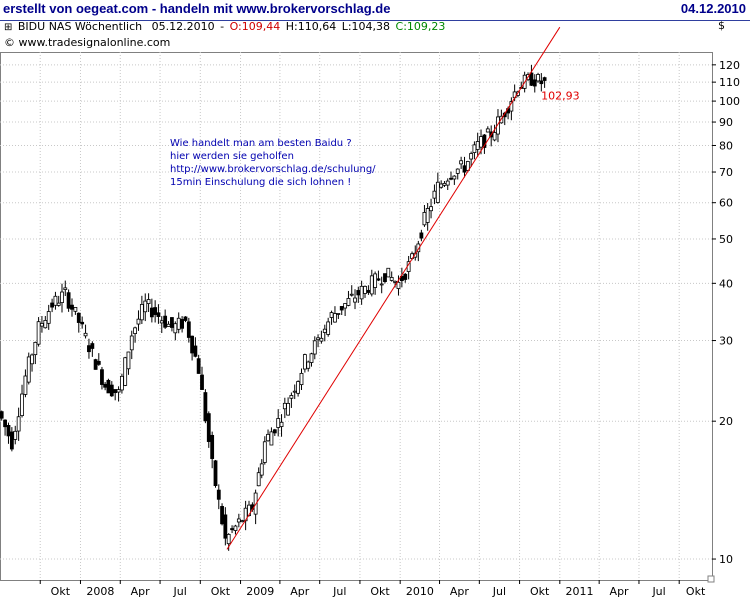 Image resolution: width=750 pixels, height=600 pixels. What do you see at coordinates (711, 579) in the screenshot?
I see `resize-grip-icon` at bounding box center [711, 579].